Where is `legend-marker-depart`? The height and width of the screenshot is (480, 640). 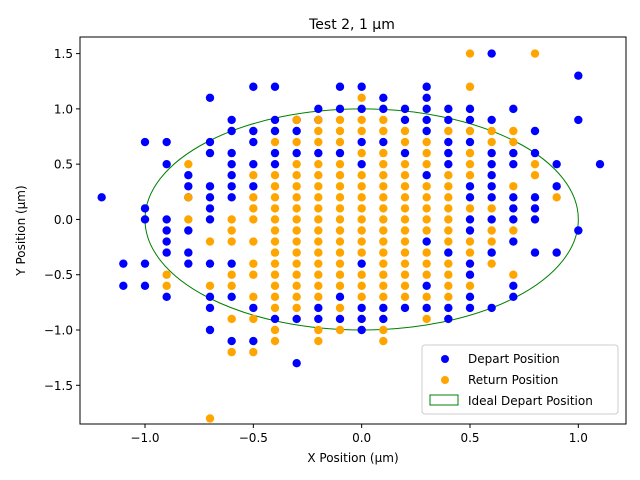 legend-marker-depart is located at coordinates (445, 359).